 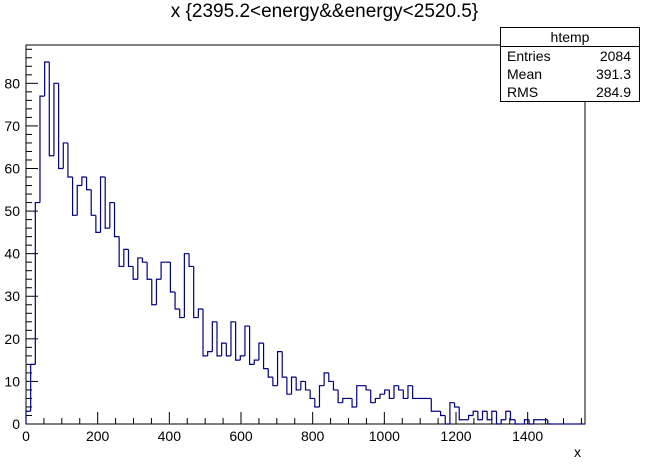 I want to click on stats-box: htemp Entries 2084 Mean 391.3 RMS 284.9, so click(x=570, y=64).